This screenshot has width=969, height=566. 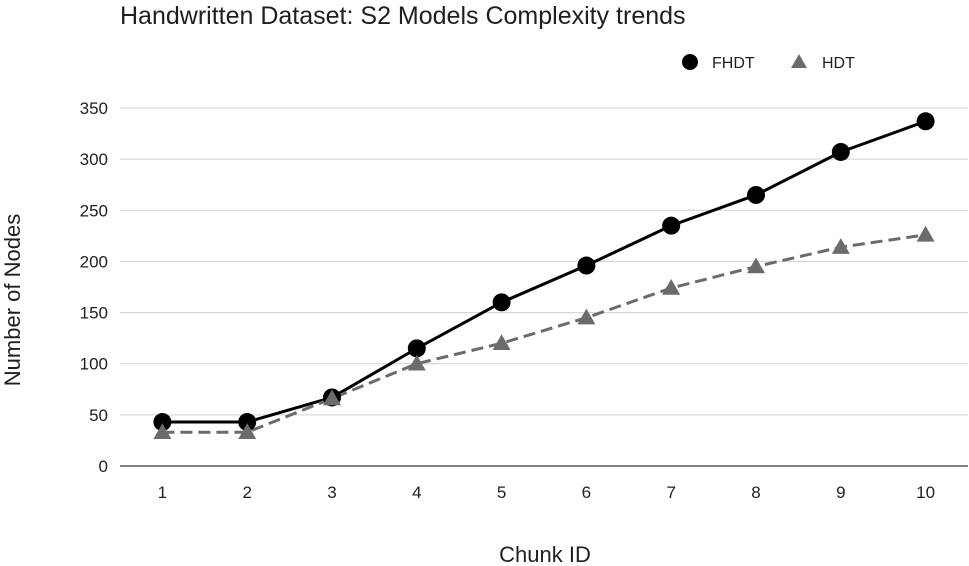 I want to click on y-tick-label: 100, so click(x=94, y=364).